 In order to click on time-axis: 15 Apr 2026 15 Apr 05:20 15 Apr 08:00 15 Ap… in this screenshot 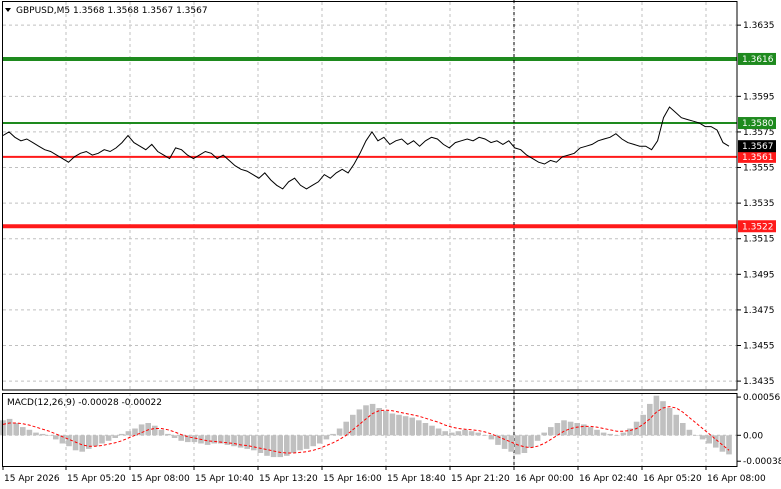, I will do `click(384, 475)`.